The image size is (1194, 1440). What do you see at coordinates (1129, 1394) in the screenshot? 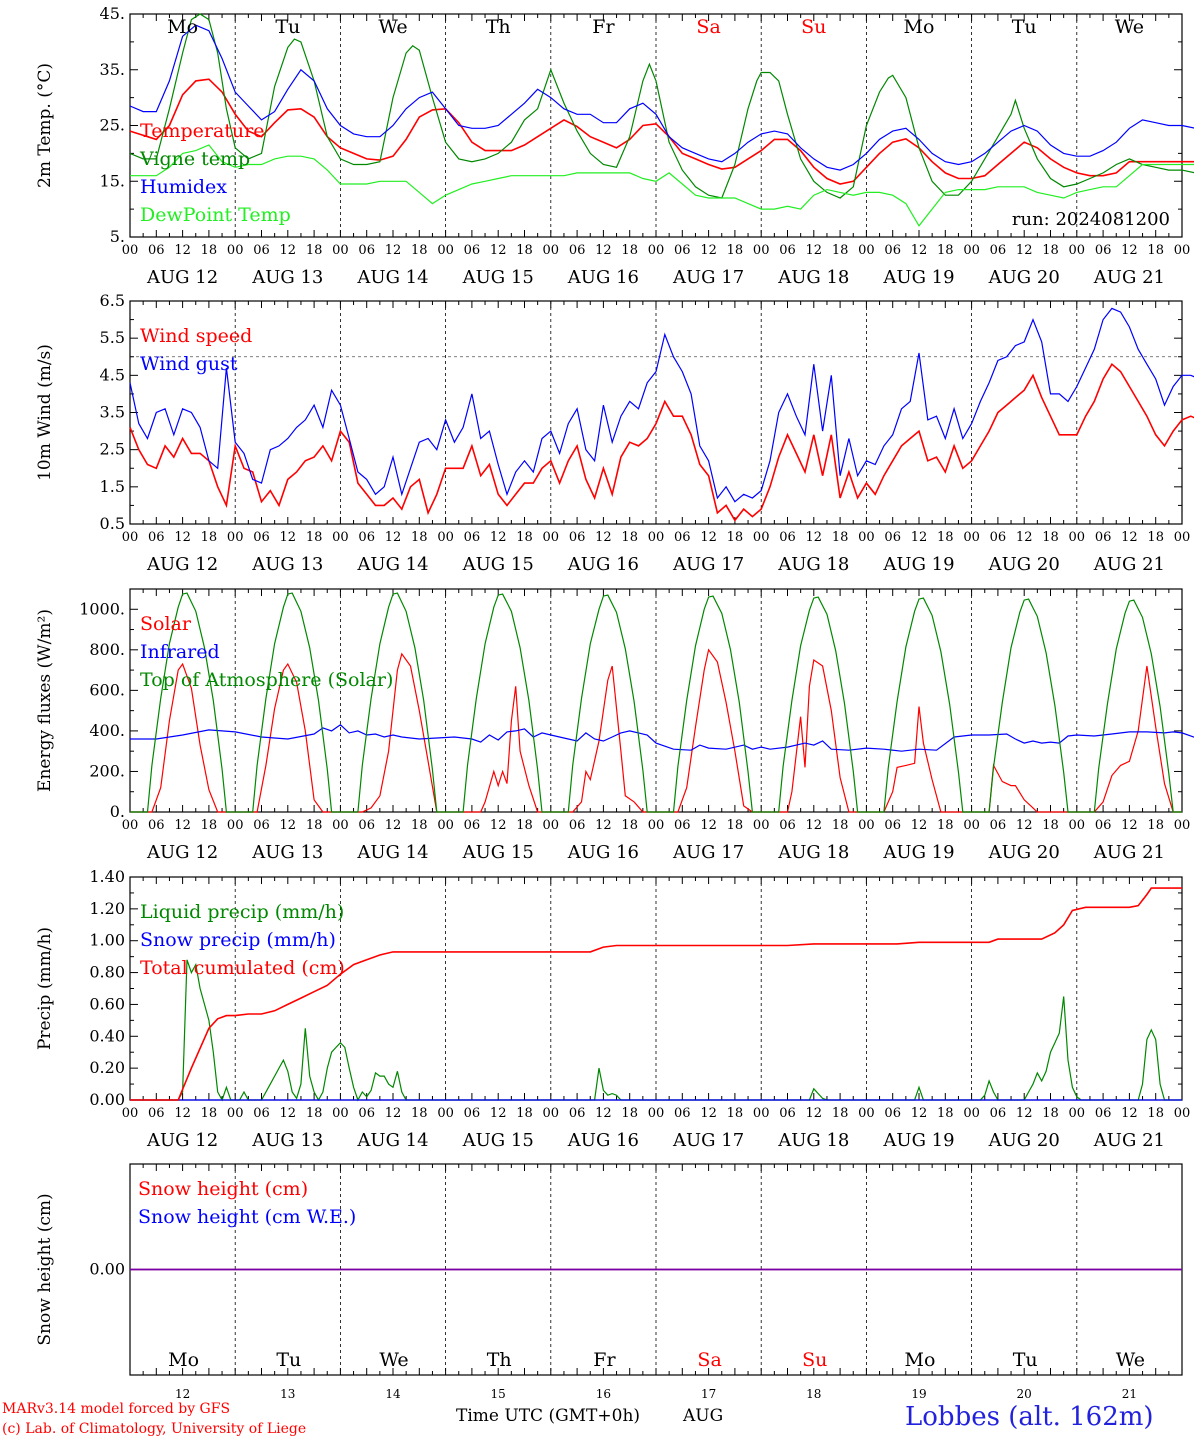
I see `day-number-label: 21` at bounding box center [1129, 1394].